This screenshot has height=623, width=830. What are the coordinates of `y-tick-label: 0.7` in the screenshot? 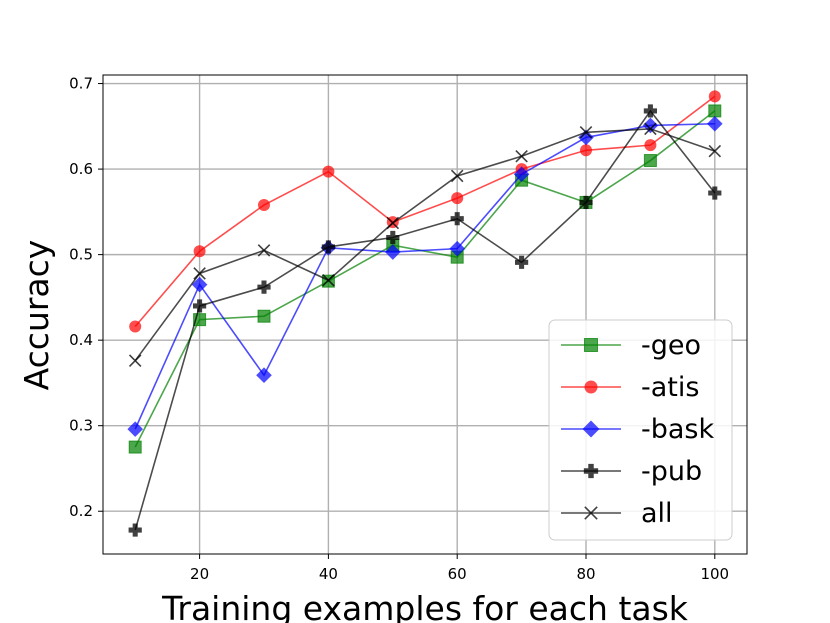 It's located at (81, 84).